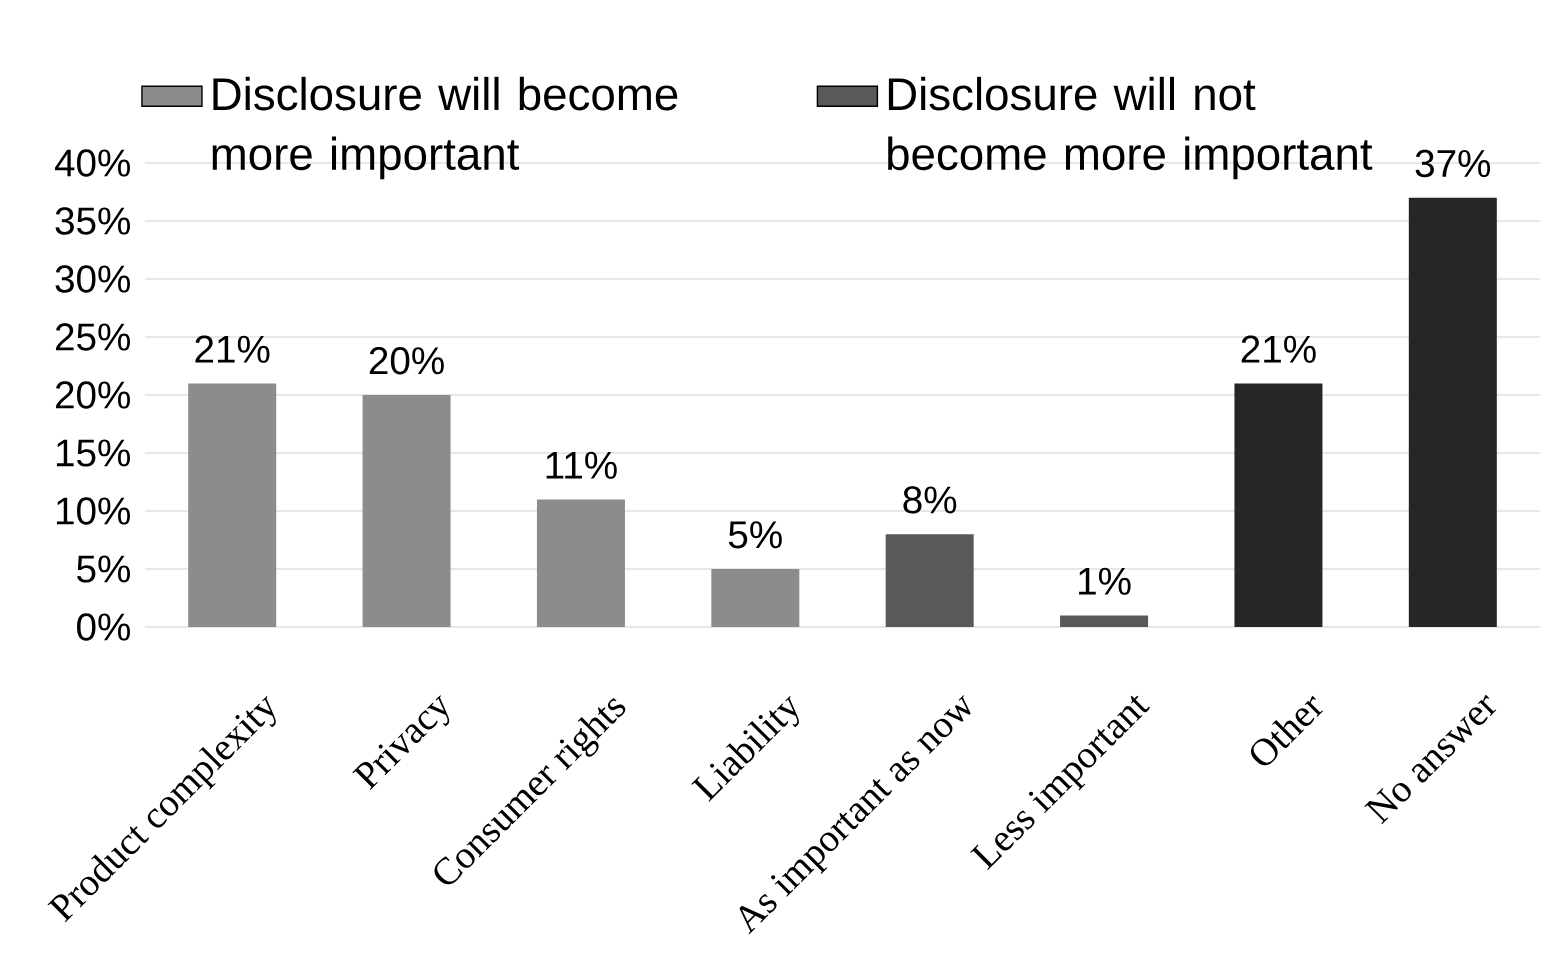  Describe the element at coordinates (755, 535) in the screenshot. I see `data-label: 5%` at that location.